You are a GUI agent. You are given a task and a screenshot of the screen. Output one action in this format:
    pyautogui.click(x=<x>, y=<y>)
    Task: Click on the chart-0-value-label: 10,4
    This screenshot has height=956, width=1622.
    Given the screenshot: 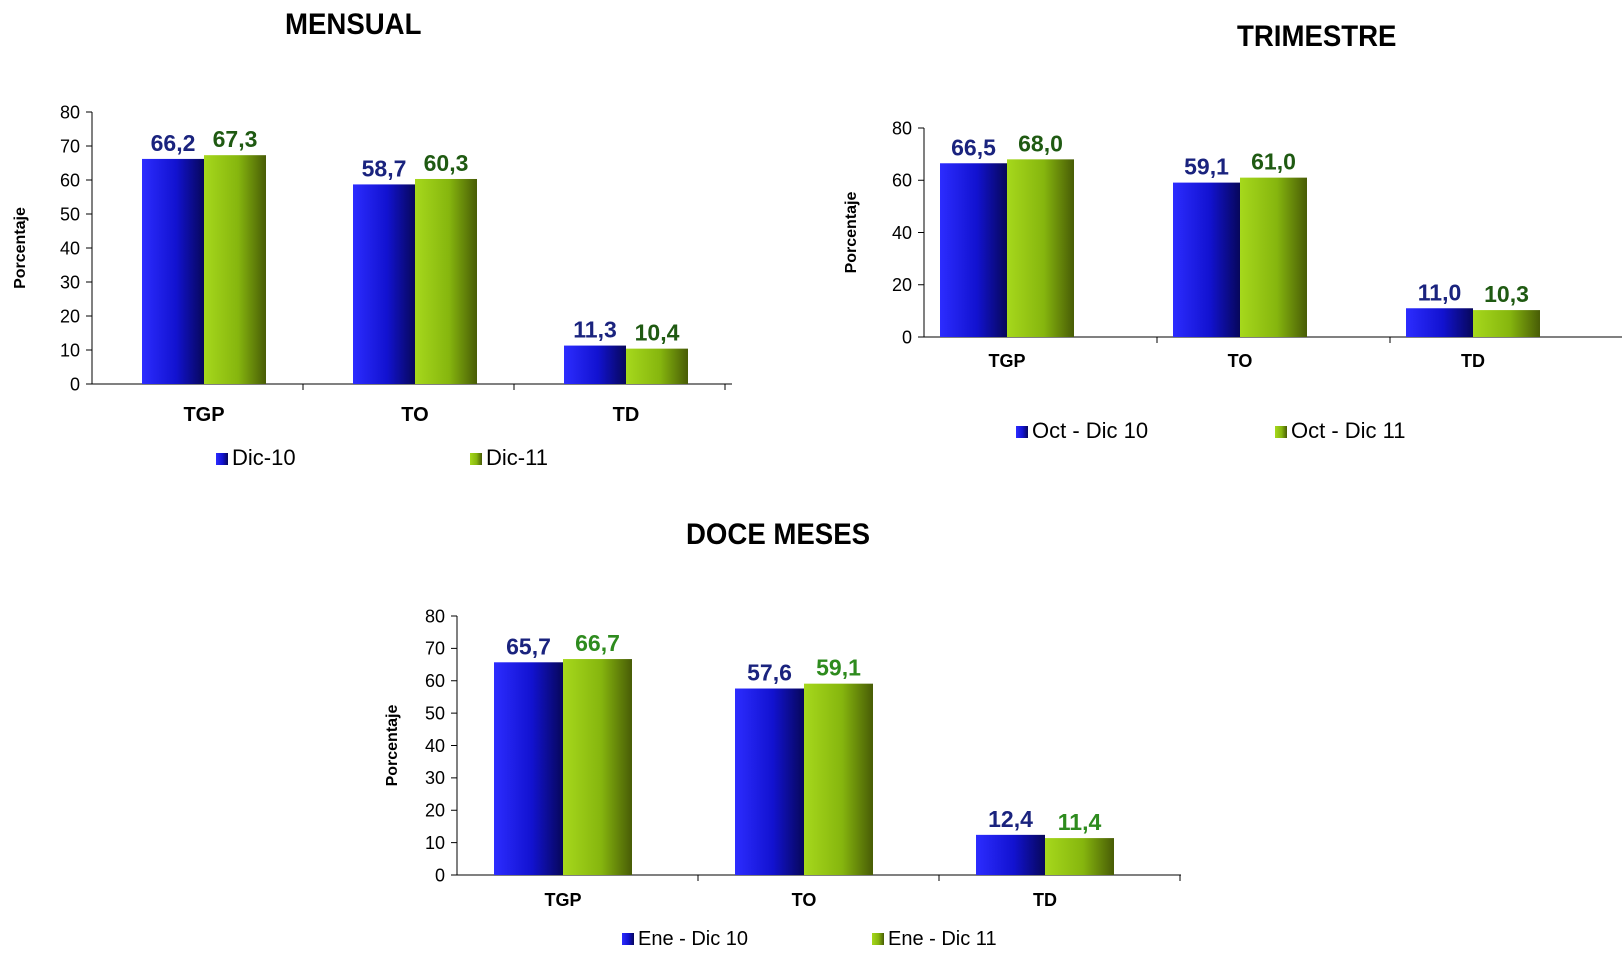 What is the action you would take?
    pyautogui.click(x=657, y=333)
    